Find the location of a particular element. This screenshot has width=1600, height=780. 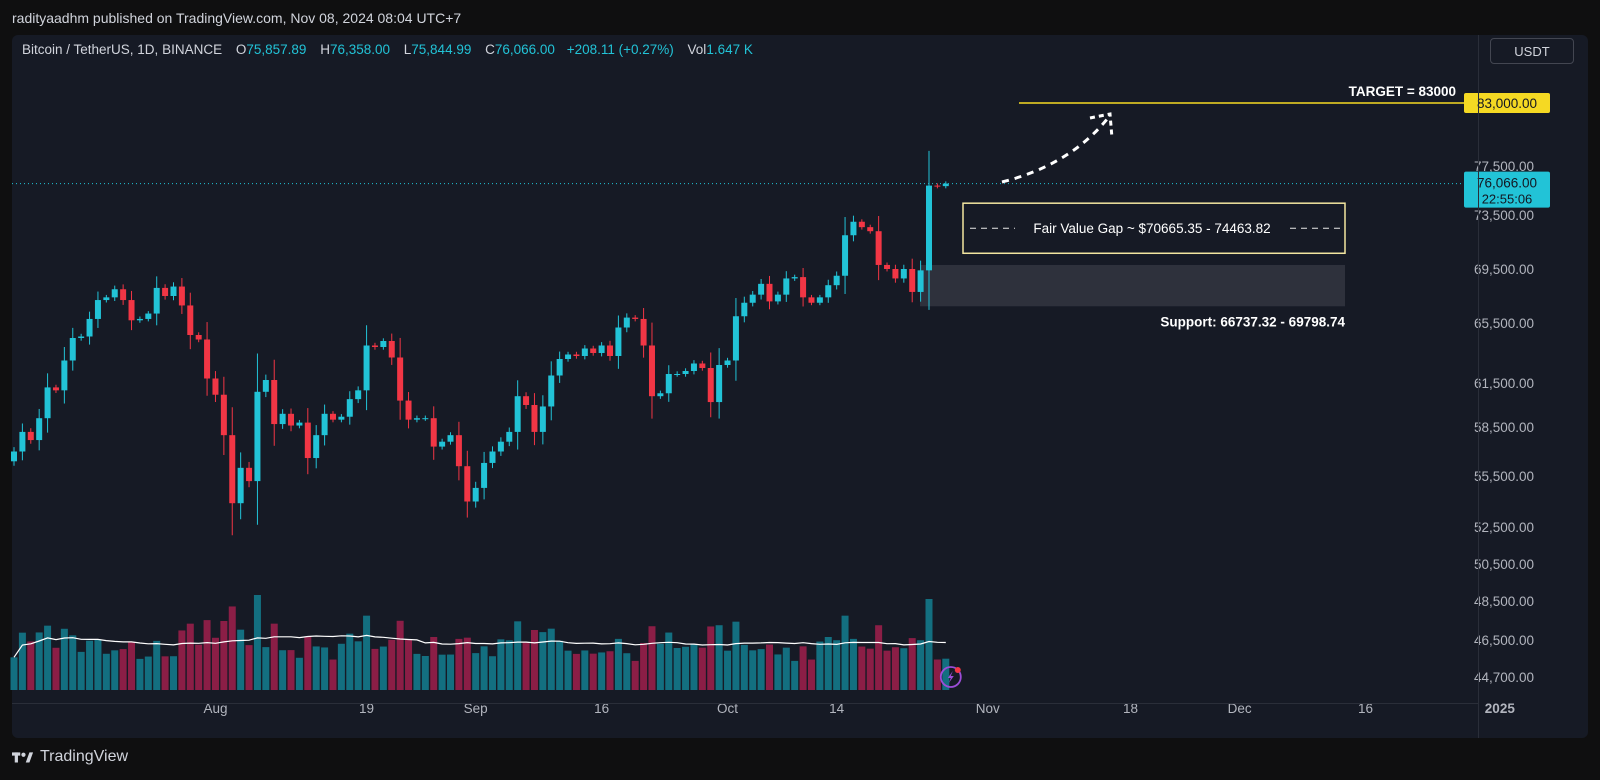

price-tick-label: 52,500.00 is located at coordinates (1504, 527).